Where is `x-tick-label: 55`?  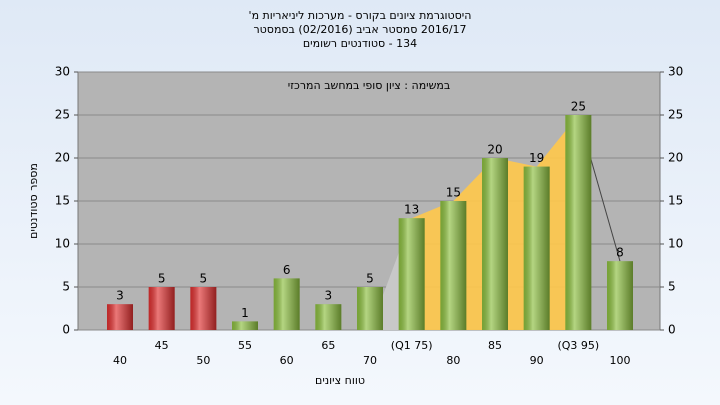 x-tick-label: 55 is located at coordinates (245, 345).